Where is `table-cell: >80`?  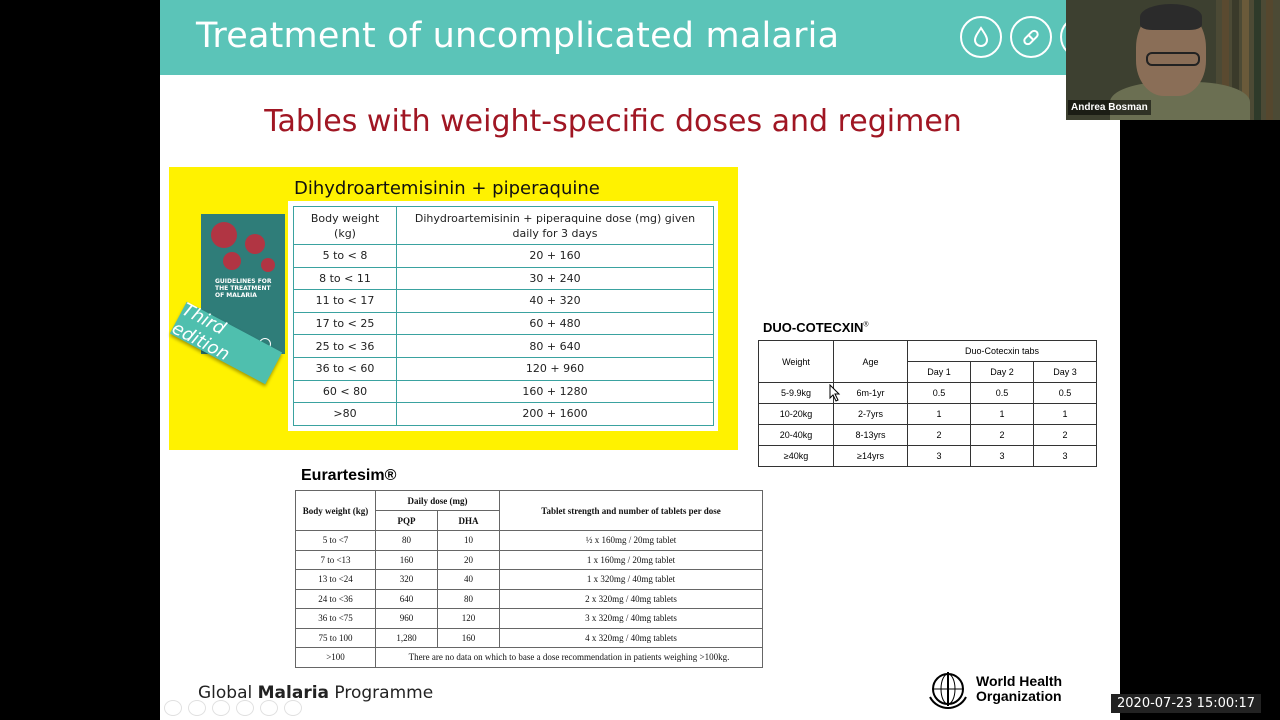
table-cell: >80 is located at coordinates (345, 414).